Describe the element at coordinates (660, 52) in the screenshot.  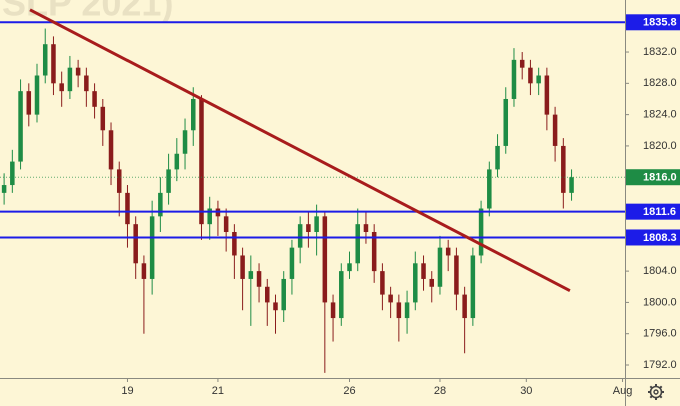
I see `y-tick-label: 1832.0` at that location.